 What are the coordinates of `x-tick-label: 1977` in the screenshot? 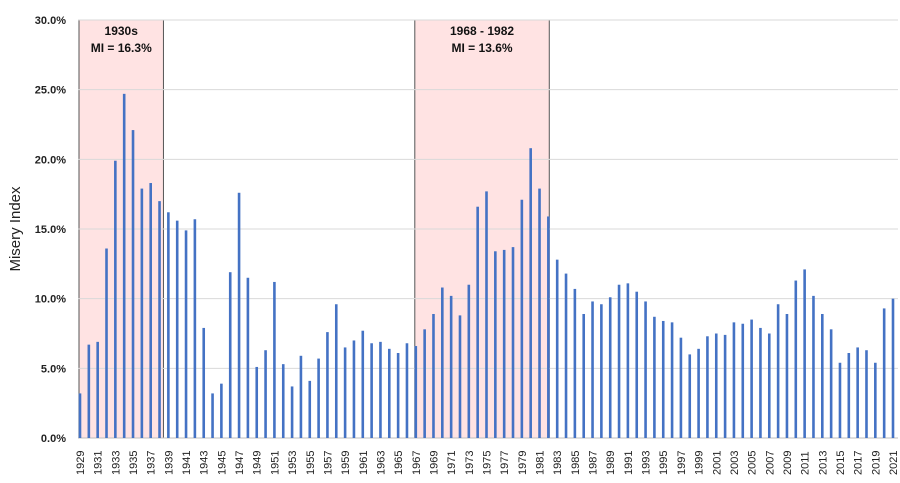 It's located at (505, 463).